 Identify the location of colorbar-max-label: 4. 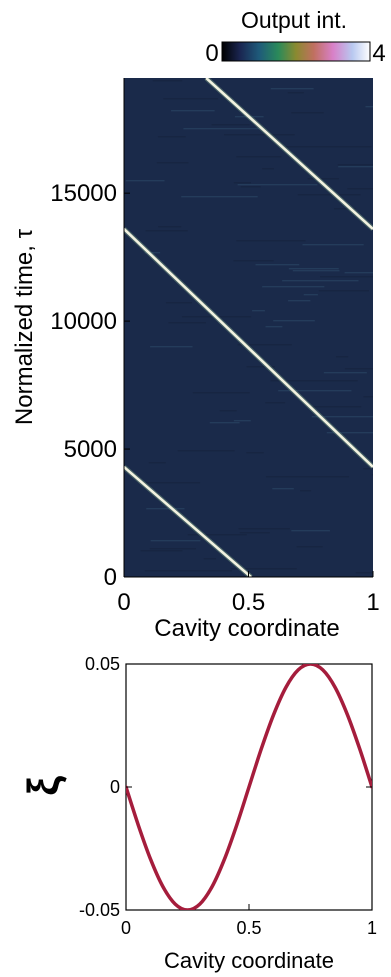
(378, 53).